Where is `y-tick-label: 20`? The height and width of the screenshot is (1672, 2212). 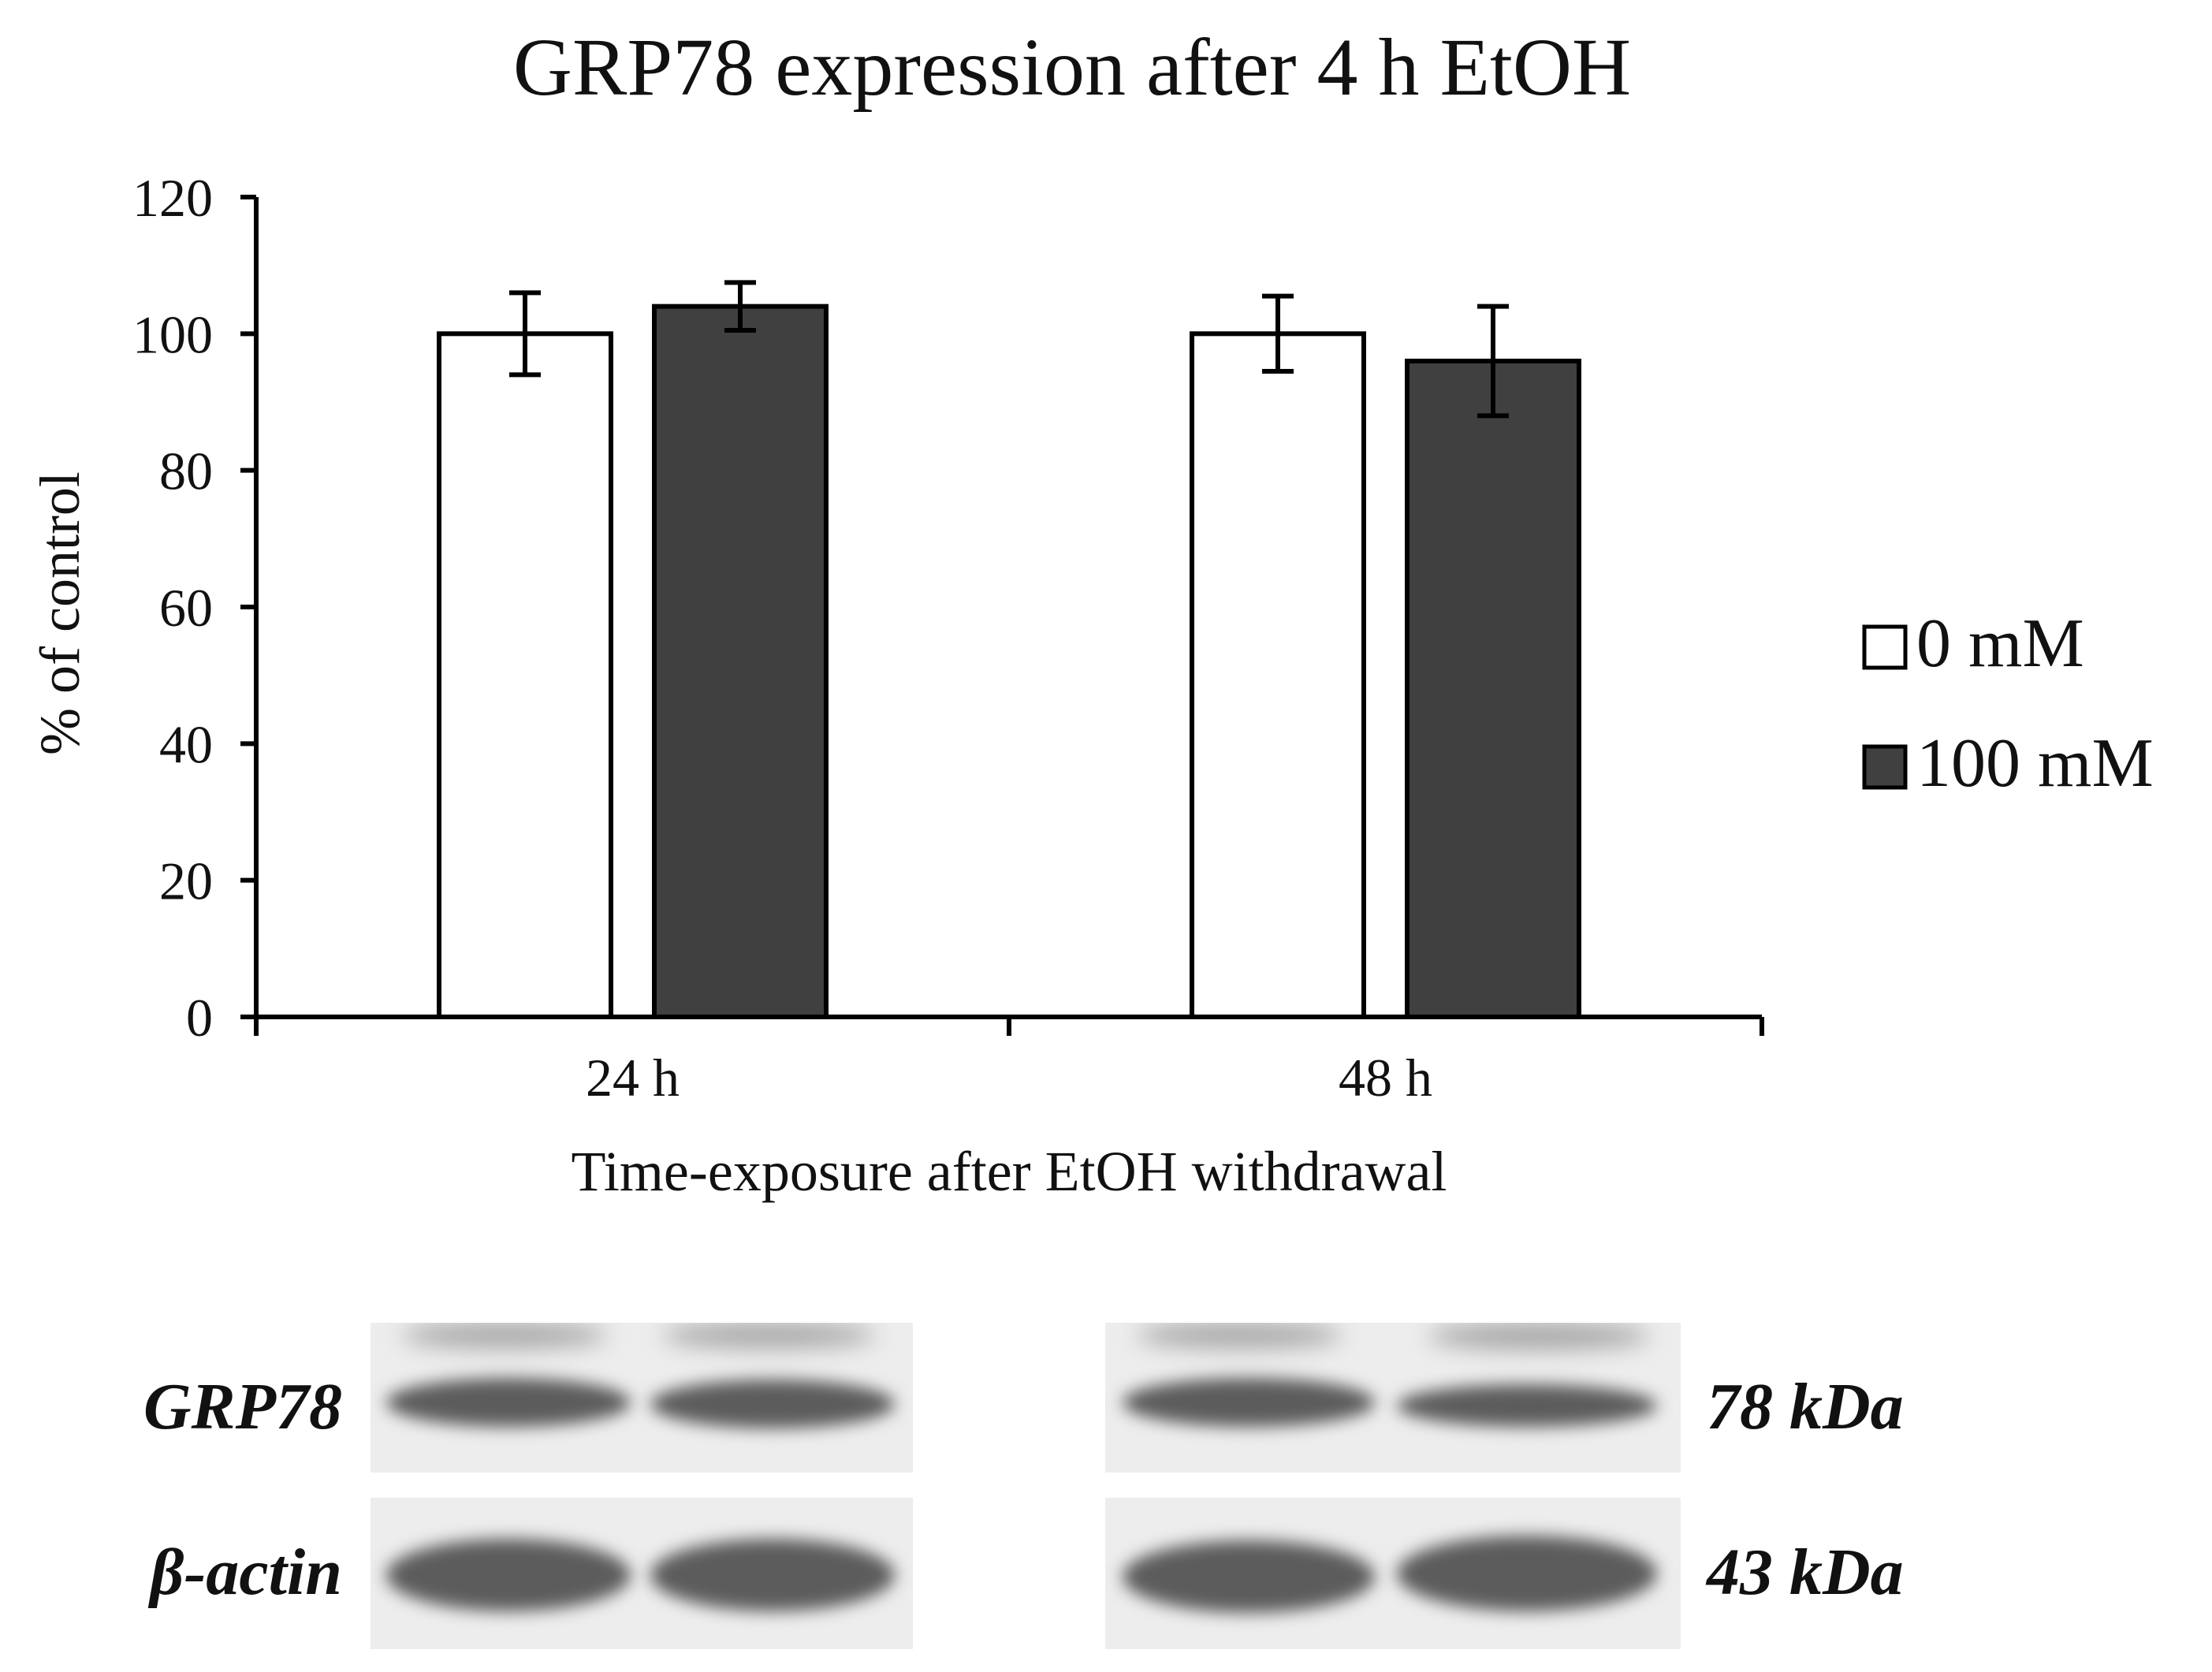 y-tick-label: 20 is located at coordinates (186, 881).